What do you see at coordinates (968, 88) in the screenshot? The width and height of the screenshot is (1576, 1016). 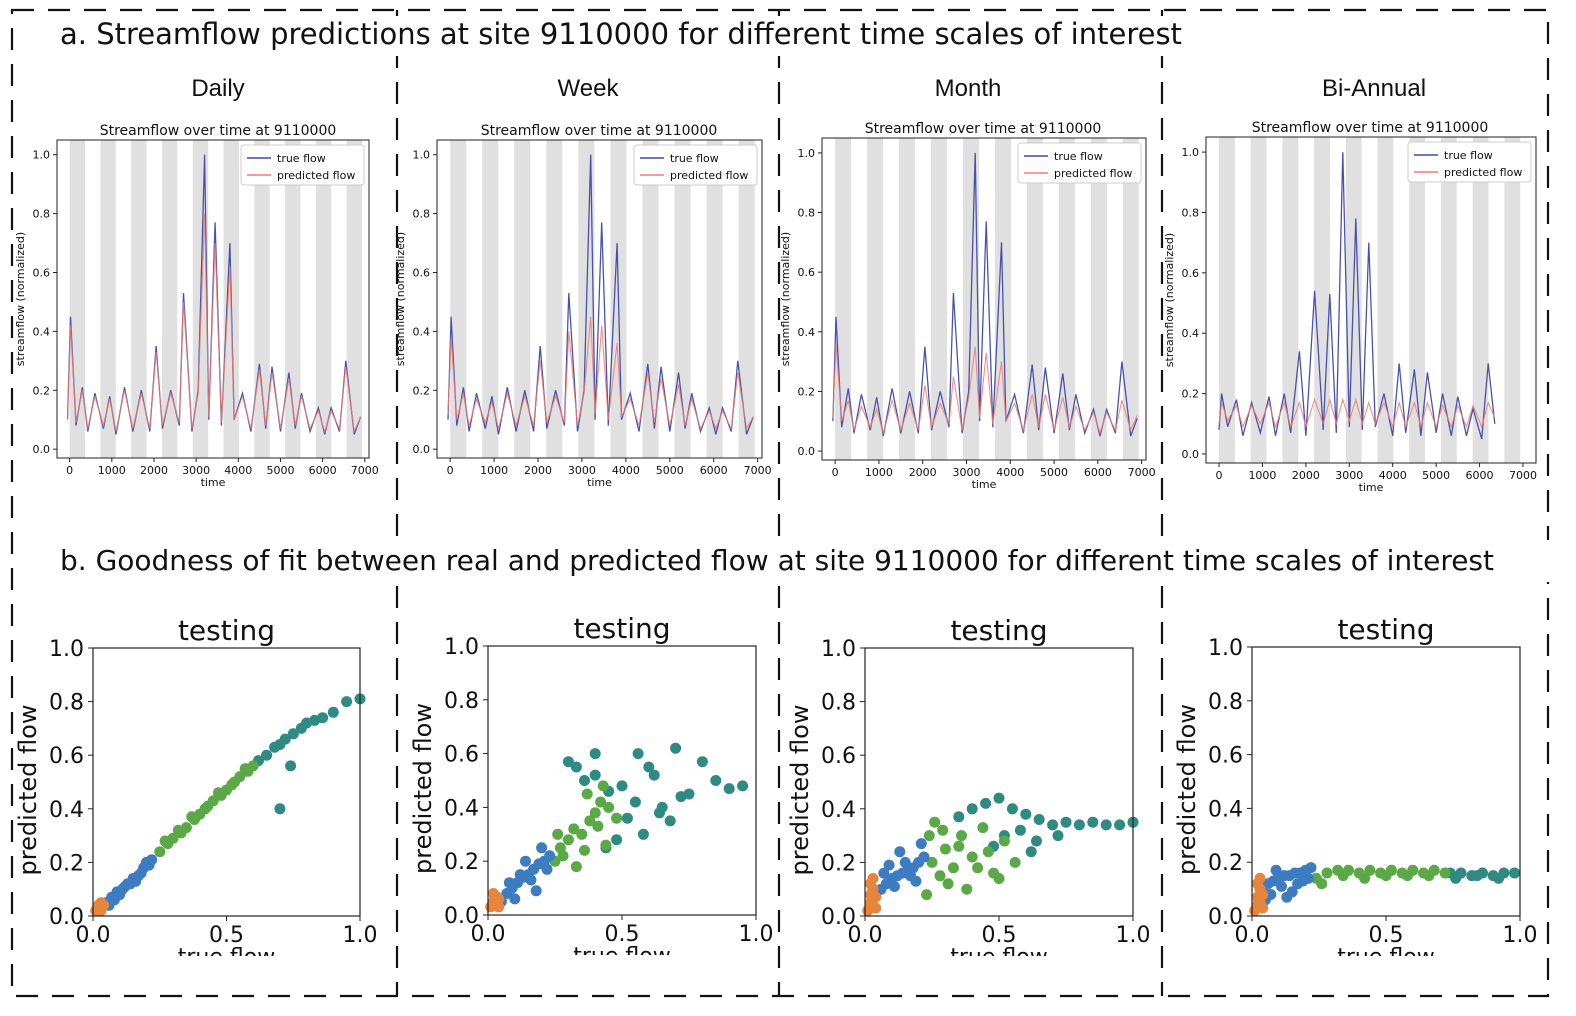 I see `panel-label: Month` at bounding box center [968, 88].